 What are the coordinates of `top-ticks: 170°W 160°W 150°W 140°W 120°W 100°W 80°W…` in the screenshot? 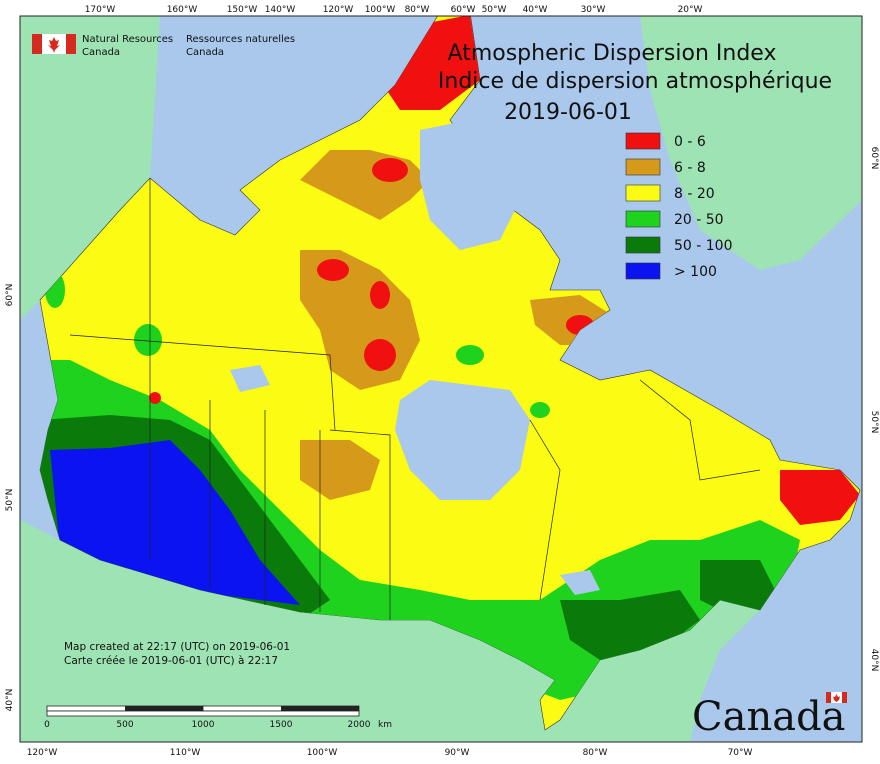 It's located at (394, 10).